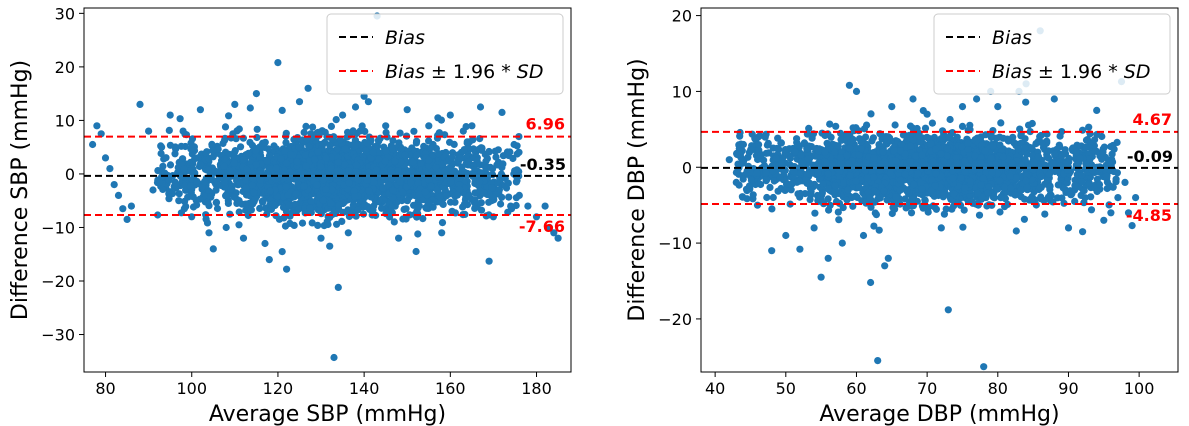 This screenshot has width=1189, height=426. I want to click on y-tick-label: 0, so click(70, 174).